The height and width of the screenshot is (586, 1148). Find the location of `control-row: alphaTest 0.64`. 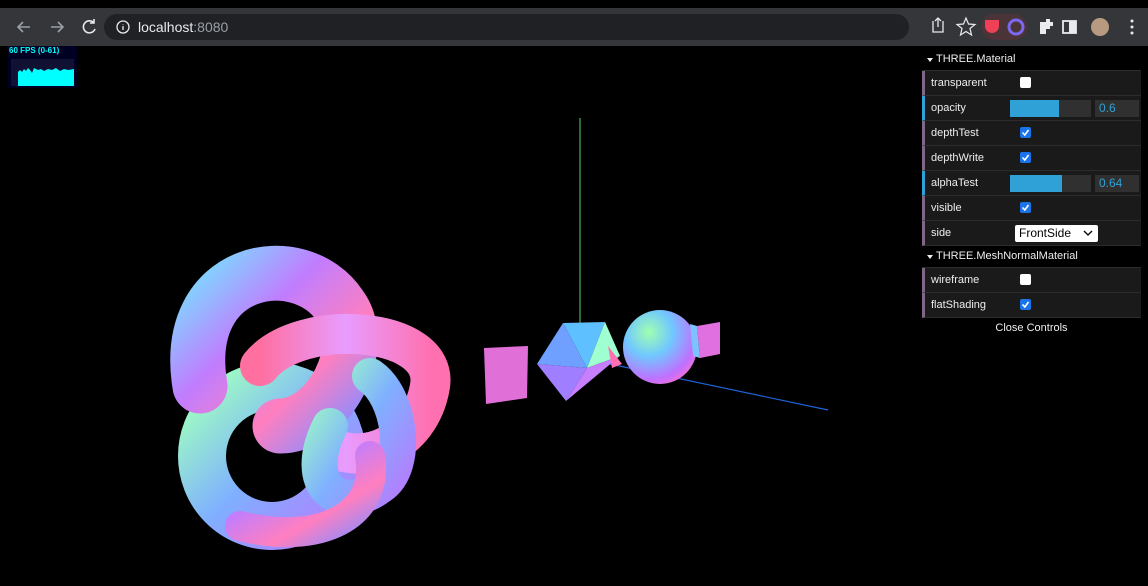

control-row: alphaTest 0.64 is located at coordinates (1031, 183).